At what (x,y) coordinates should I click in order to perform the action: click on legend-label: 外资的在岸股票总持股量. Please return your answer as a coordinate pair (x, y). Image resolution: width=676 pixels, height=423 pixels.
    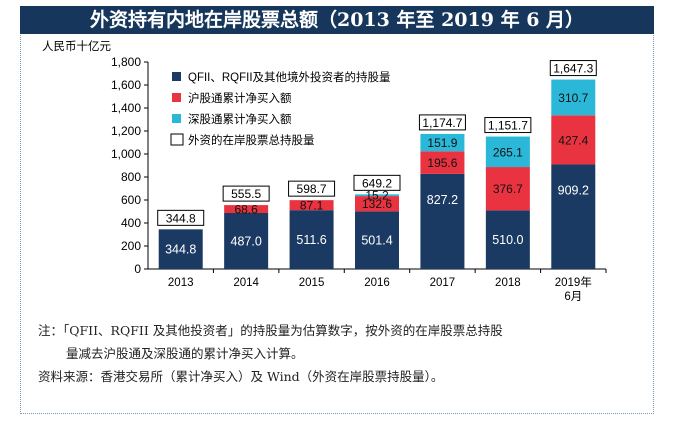
    Looking at the image, I should click on (251, 140).